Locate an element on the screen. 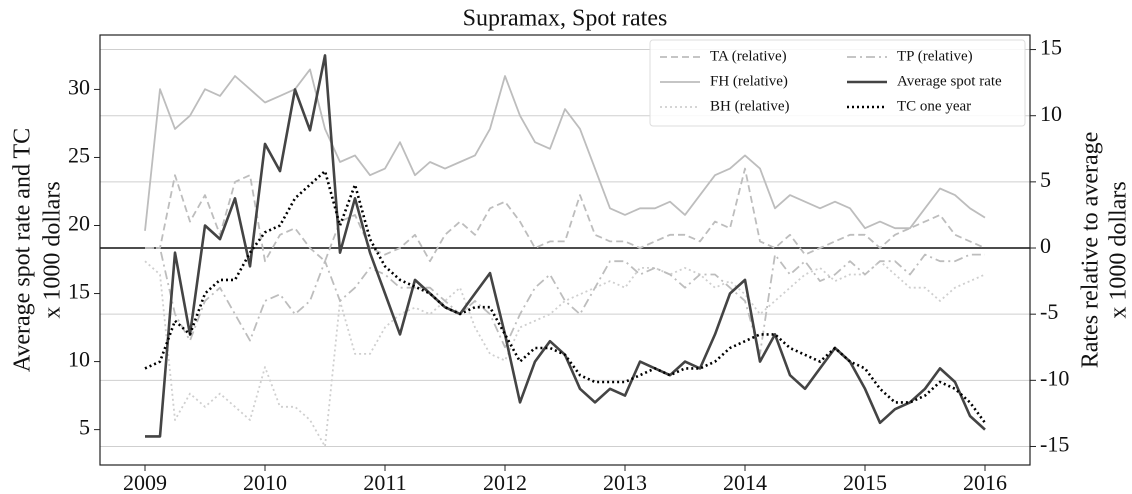 The image size is (1132, 494). y-tick-label: 25 is located at coordinates (79, 155).